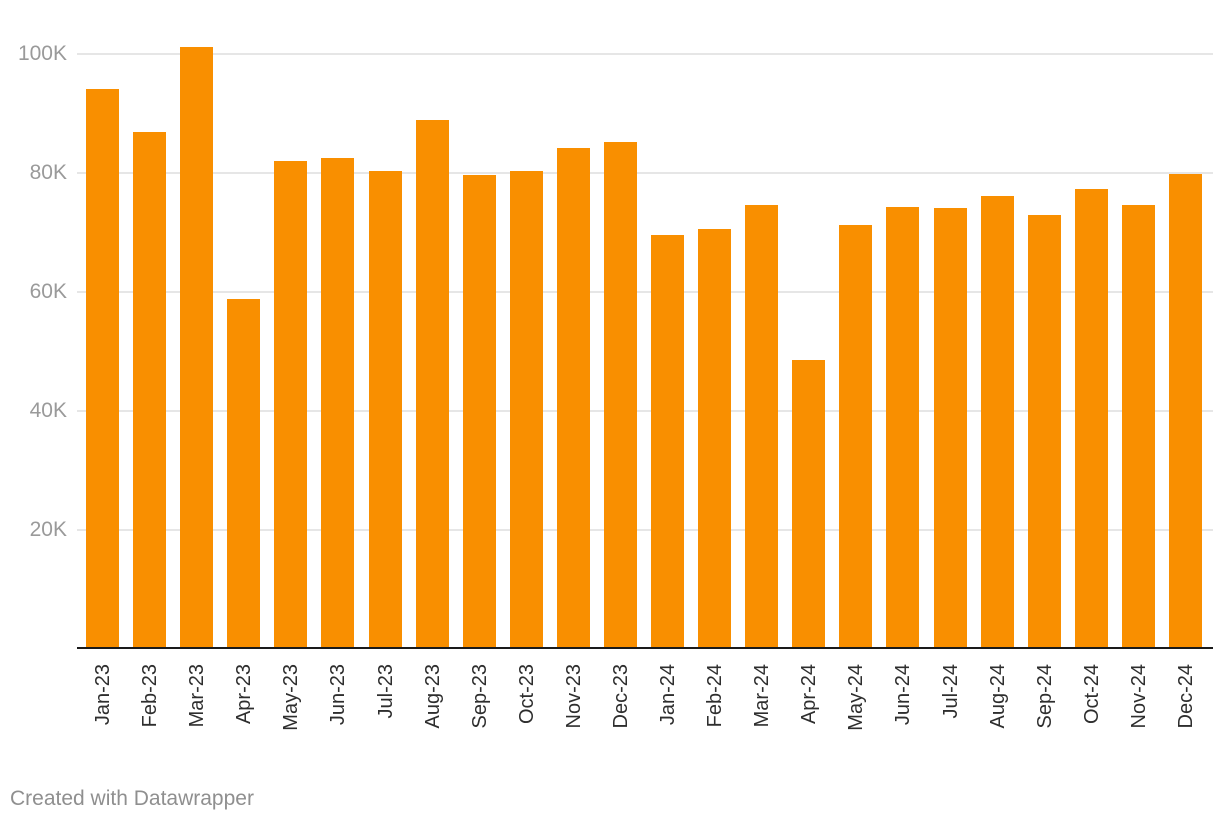 This screenshot has width=1220, height=824. What do you see at coordinates (1186, 696) in the screenshot?
I see `x-axis-tick-label: Dec-24` at bounding box center [1186, 696].